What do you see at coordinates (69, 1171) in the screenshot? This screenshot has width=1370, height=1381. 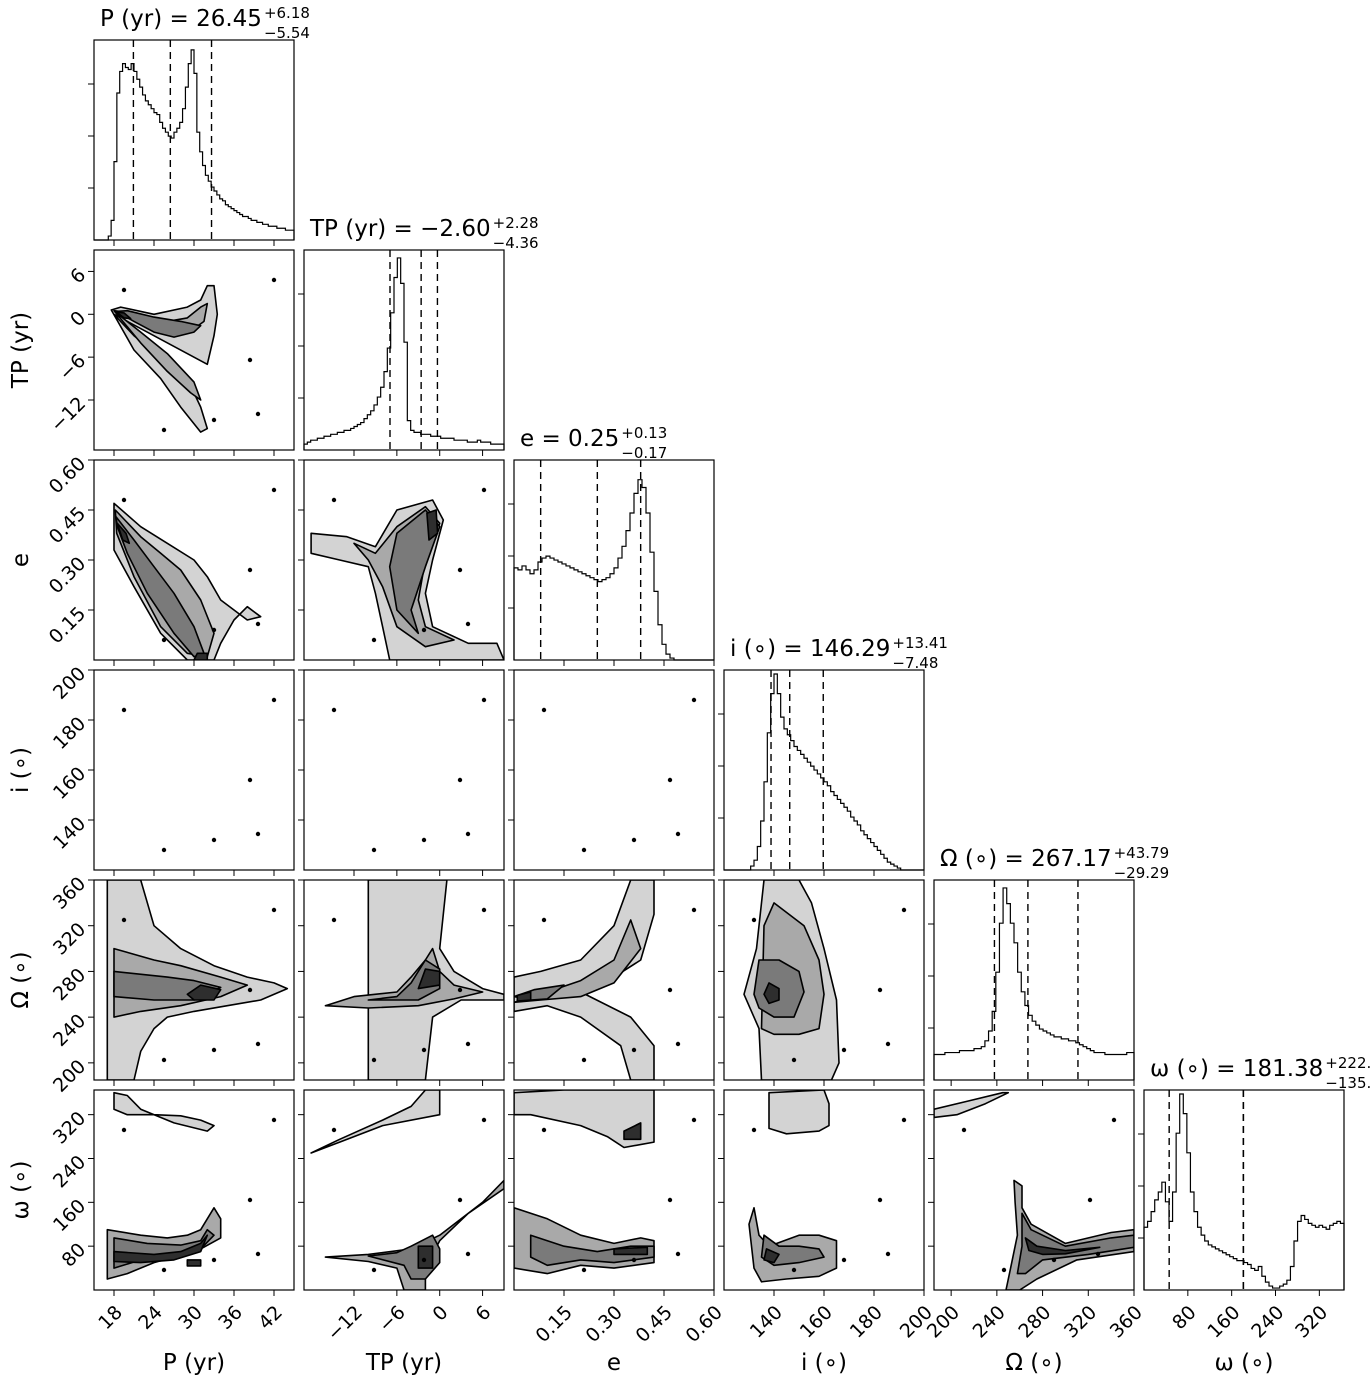 I see `ytick-label-w-2: 240` at bounding box center [69, 1171].